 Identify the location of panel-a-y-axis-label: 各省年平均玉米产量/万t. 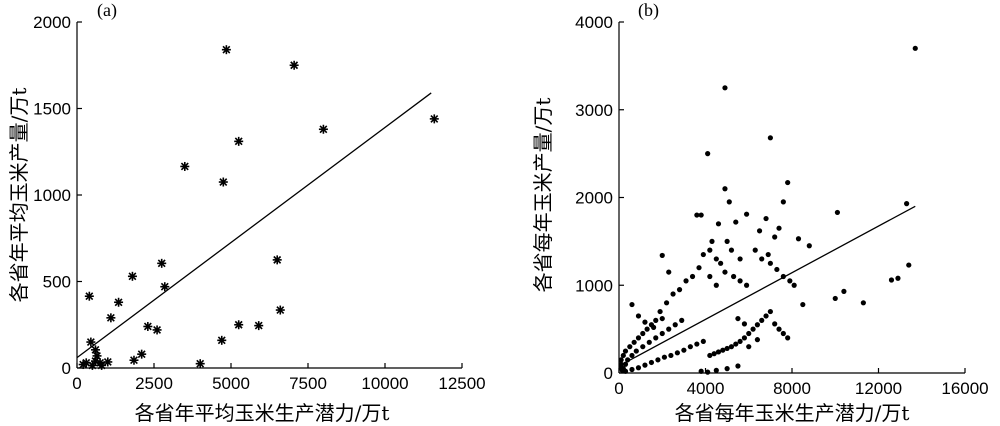
(19, 195).